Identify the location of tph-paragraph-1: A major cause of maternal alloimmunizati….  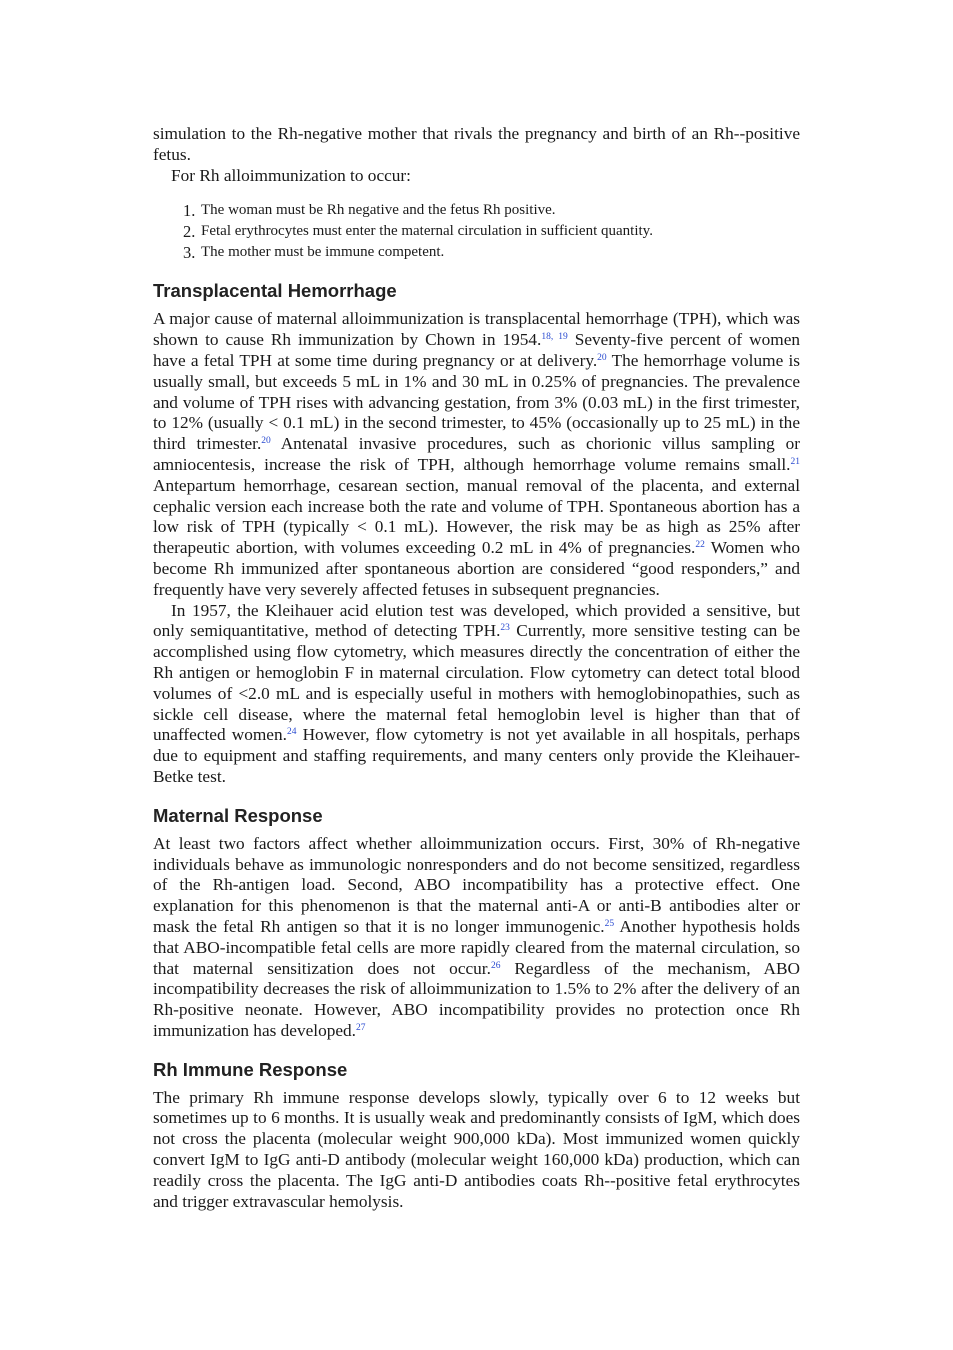
(476, 454).